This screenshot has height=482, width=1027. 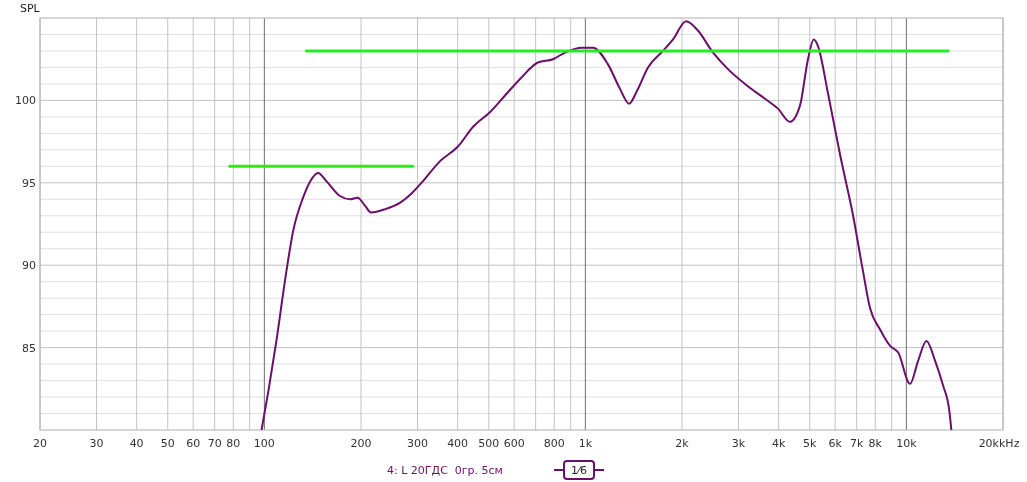 I want to click on x-tick-label: 200, so click(x=361, y=443).